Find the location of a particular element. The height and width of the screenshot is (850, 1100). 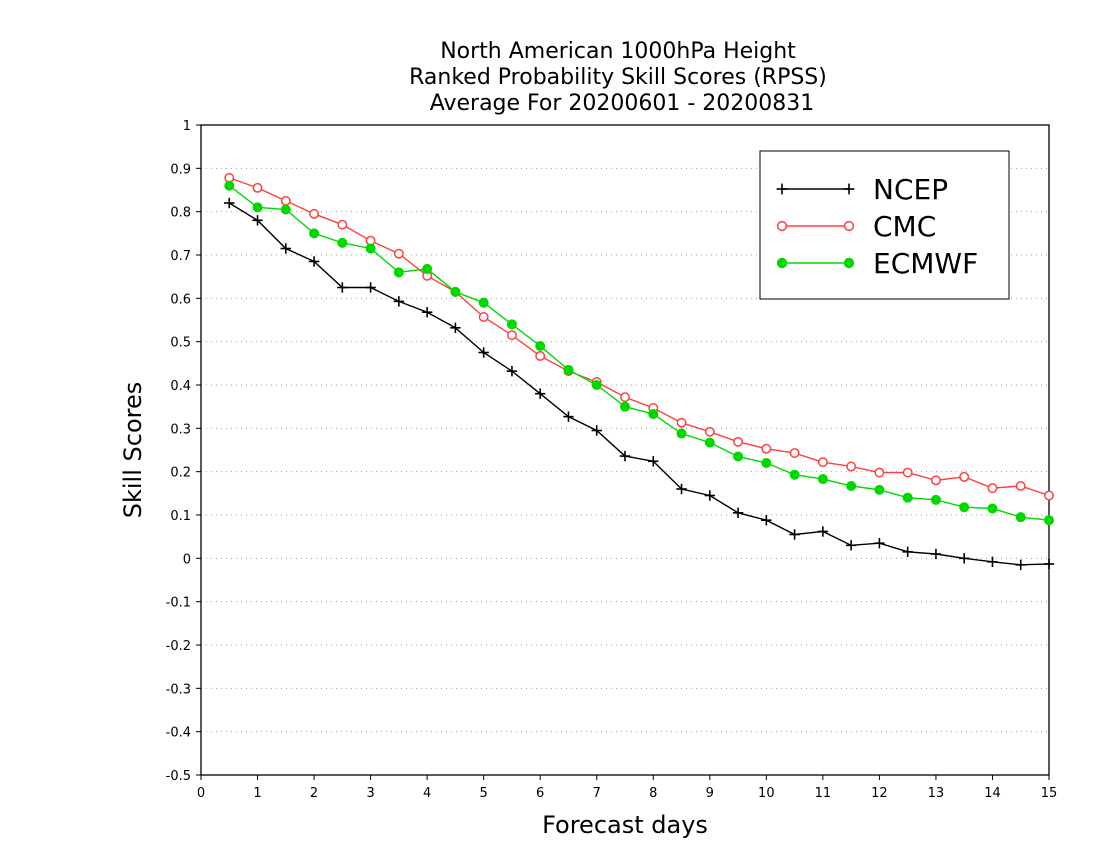

x-axis-label: Forecast days is located at coordinates (625, 825).